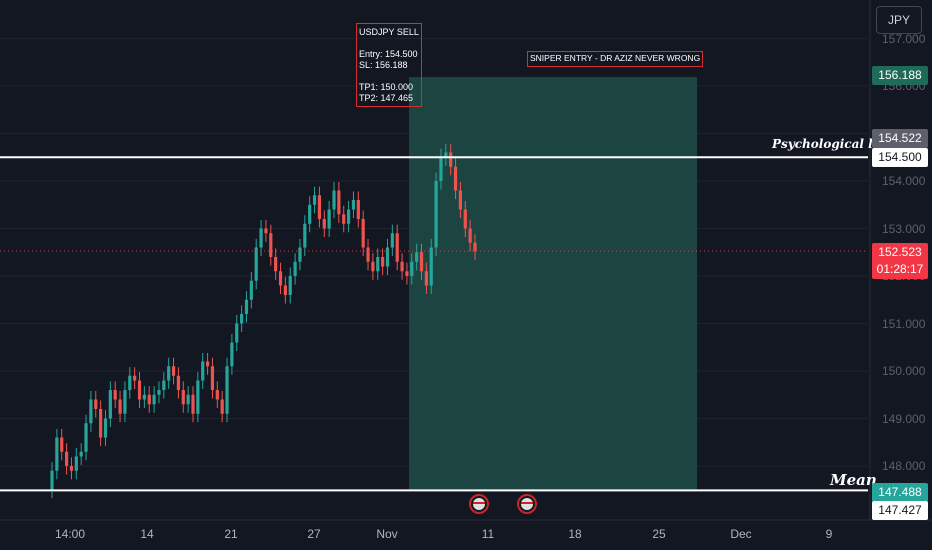 Image resolution: width=932 pixels, height=550 pixels. I want to click on currency-button: JPY, so click(899, 20).